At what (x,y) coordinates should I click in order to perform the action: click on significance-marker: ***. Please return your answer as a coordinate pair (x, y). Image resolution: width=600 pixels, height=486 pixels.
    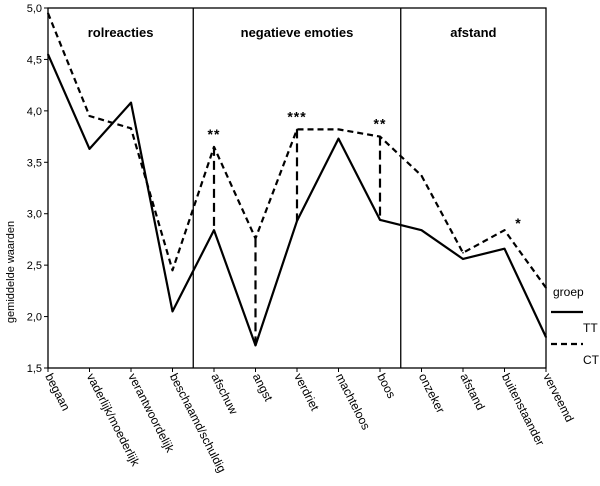
    Looking at the image, I should click on (296, 116).